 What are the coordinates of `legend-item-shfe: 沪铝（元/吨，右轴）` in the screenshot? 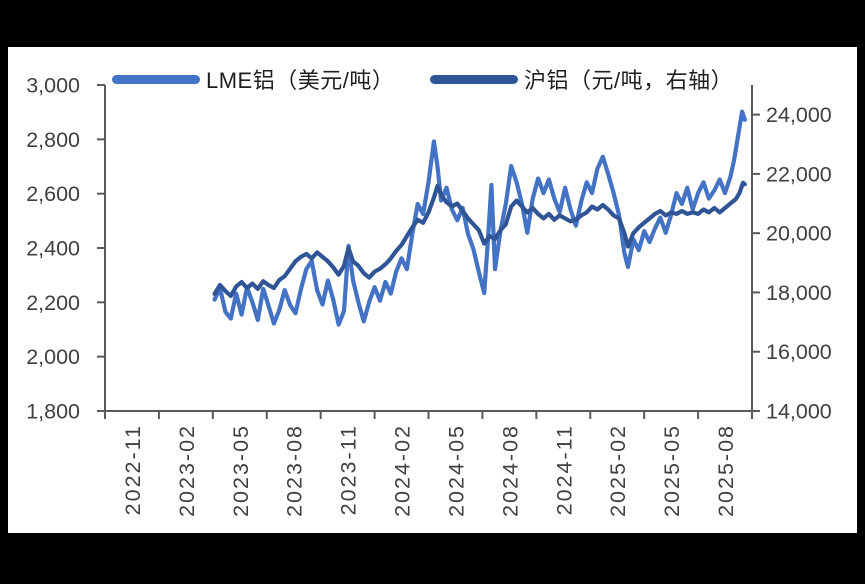 It's located at (581, 79).